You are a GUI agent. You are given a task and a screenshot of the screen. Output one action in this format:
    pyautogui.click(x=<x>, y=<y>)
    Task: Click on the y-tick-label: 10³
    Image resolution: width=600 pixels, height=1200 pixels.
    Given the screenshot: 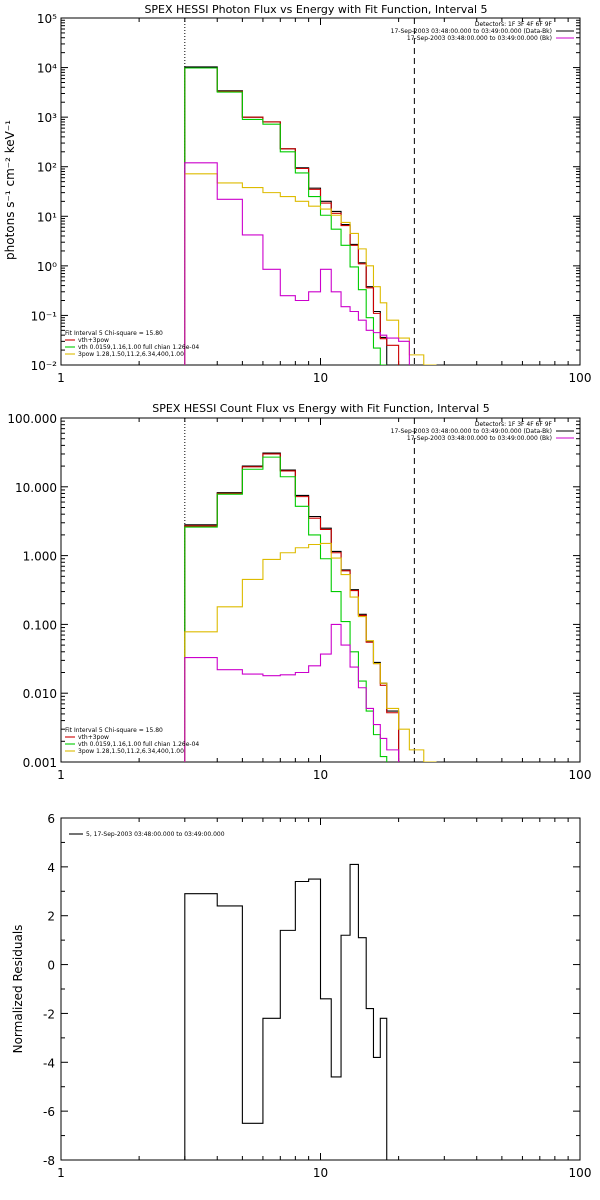 What is the action you would take?
    pyautogui.click(x=47, y=118)
    